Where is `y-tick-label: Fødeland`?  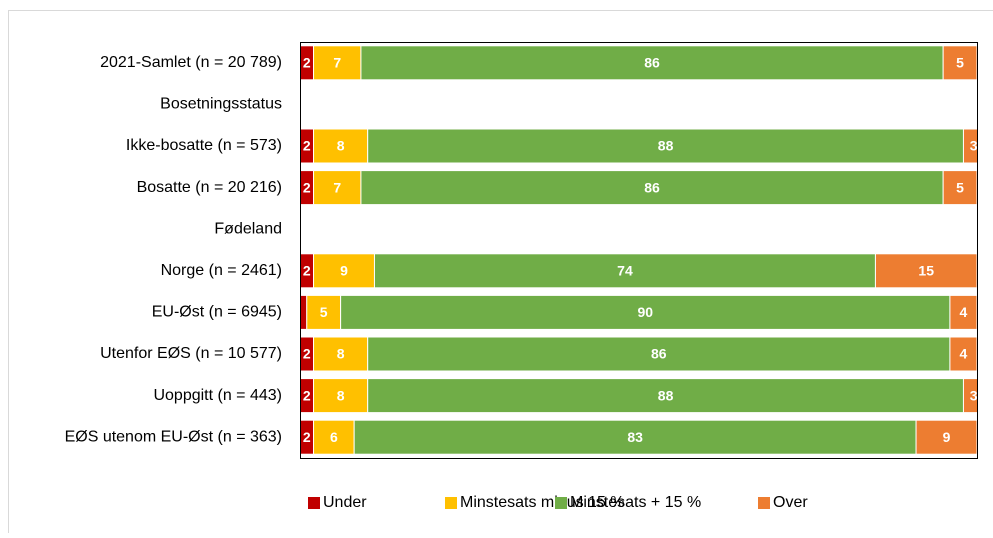
y-tick-label: Fødeland is located at coordinates (248, 228).